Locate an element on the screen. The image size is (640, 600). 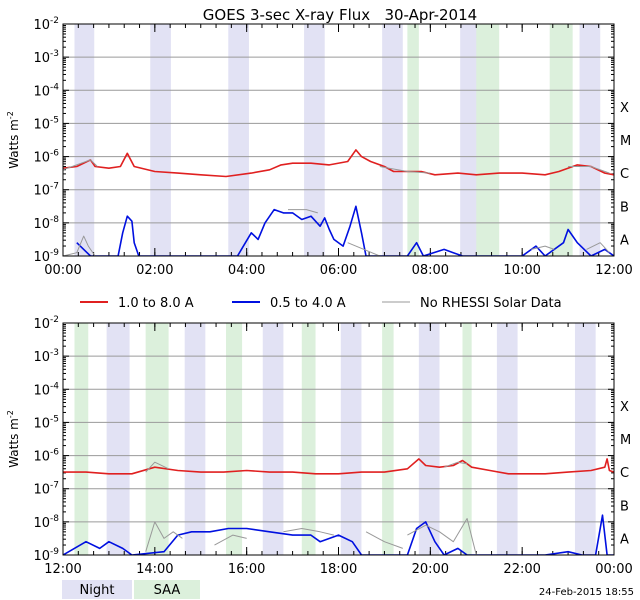
night-key-label: Night is located at coordinates (97, 590).